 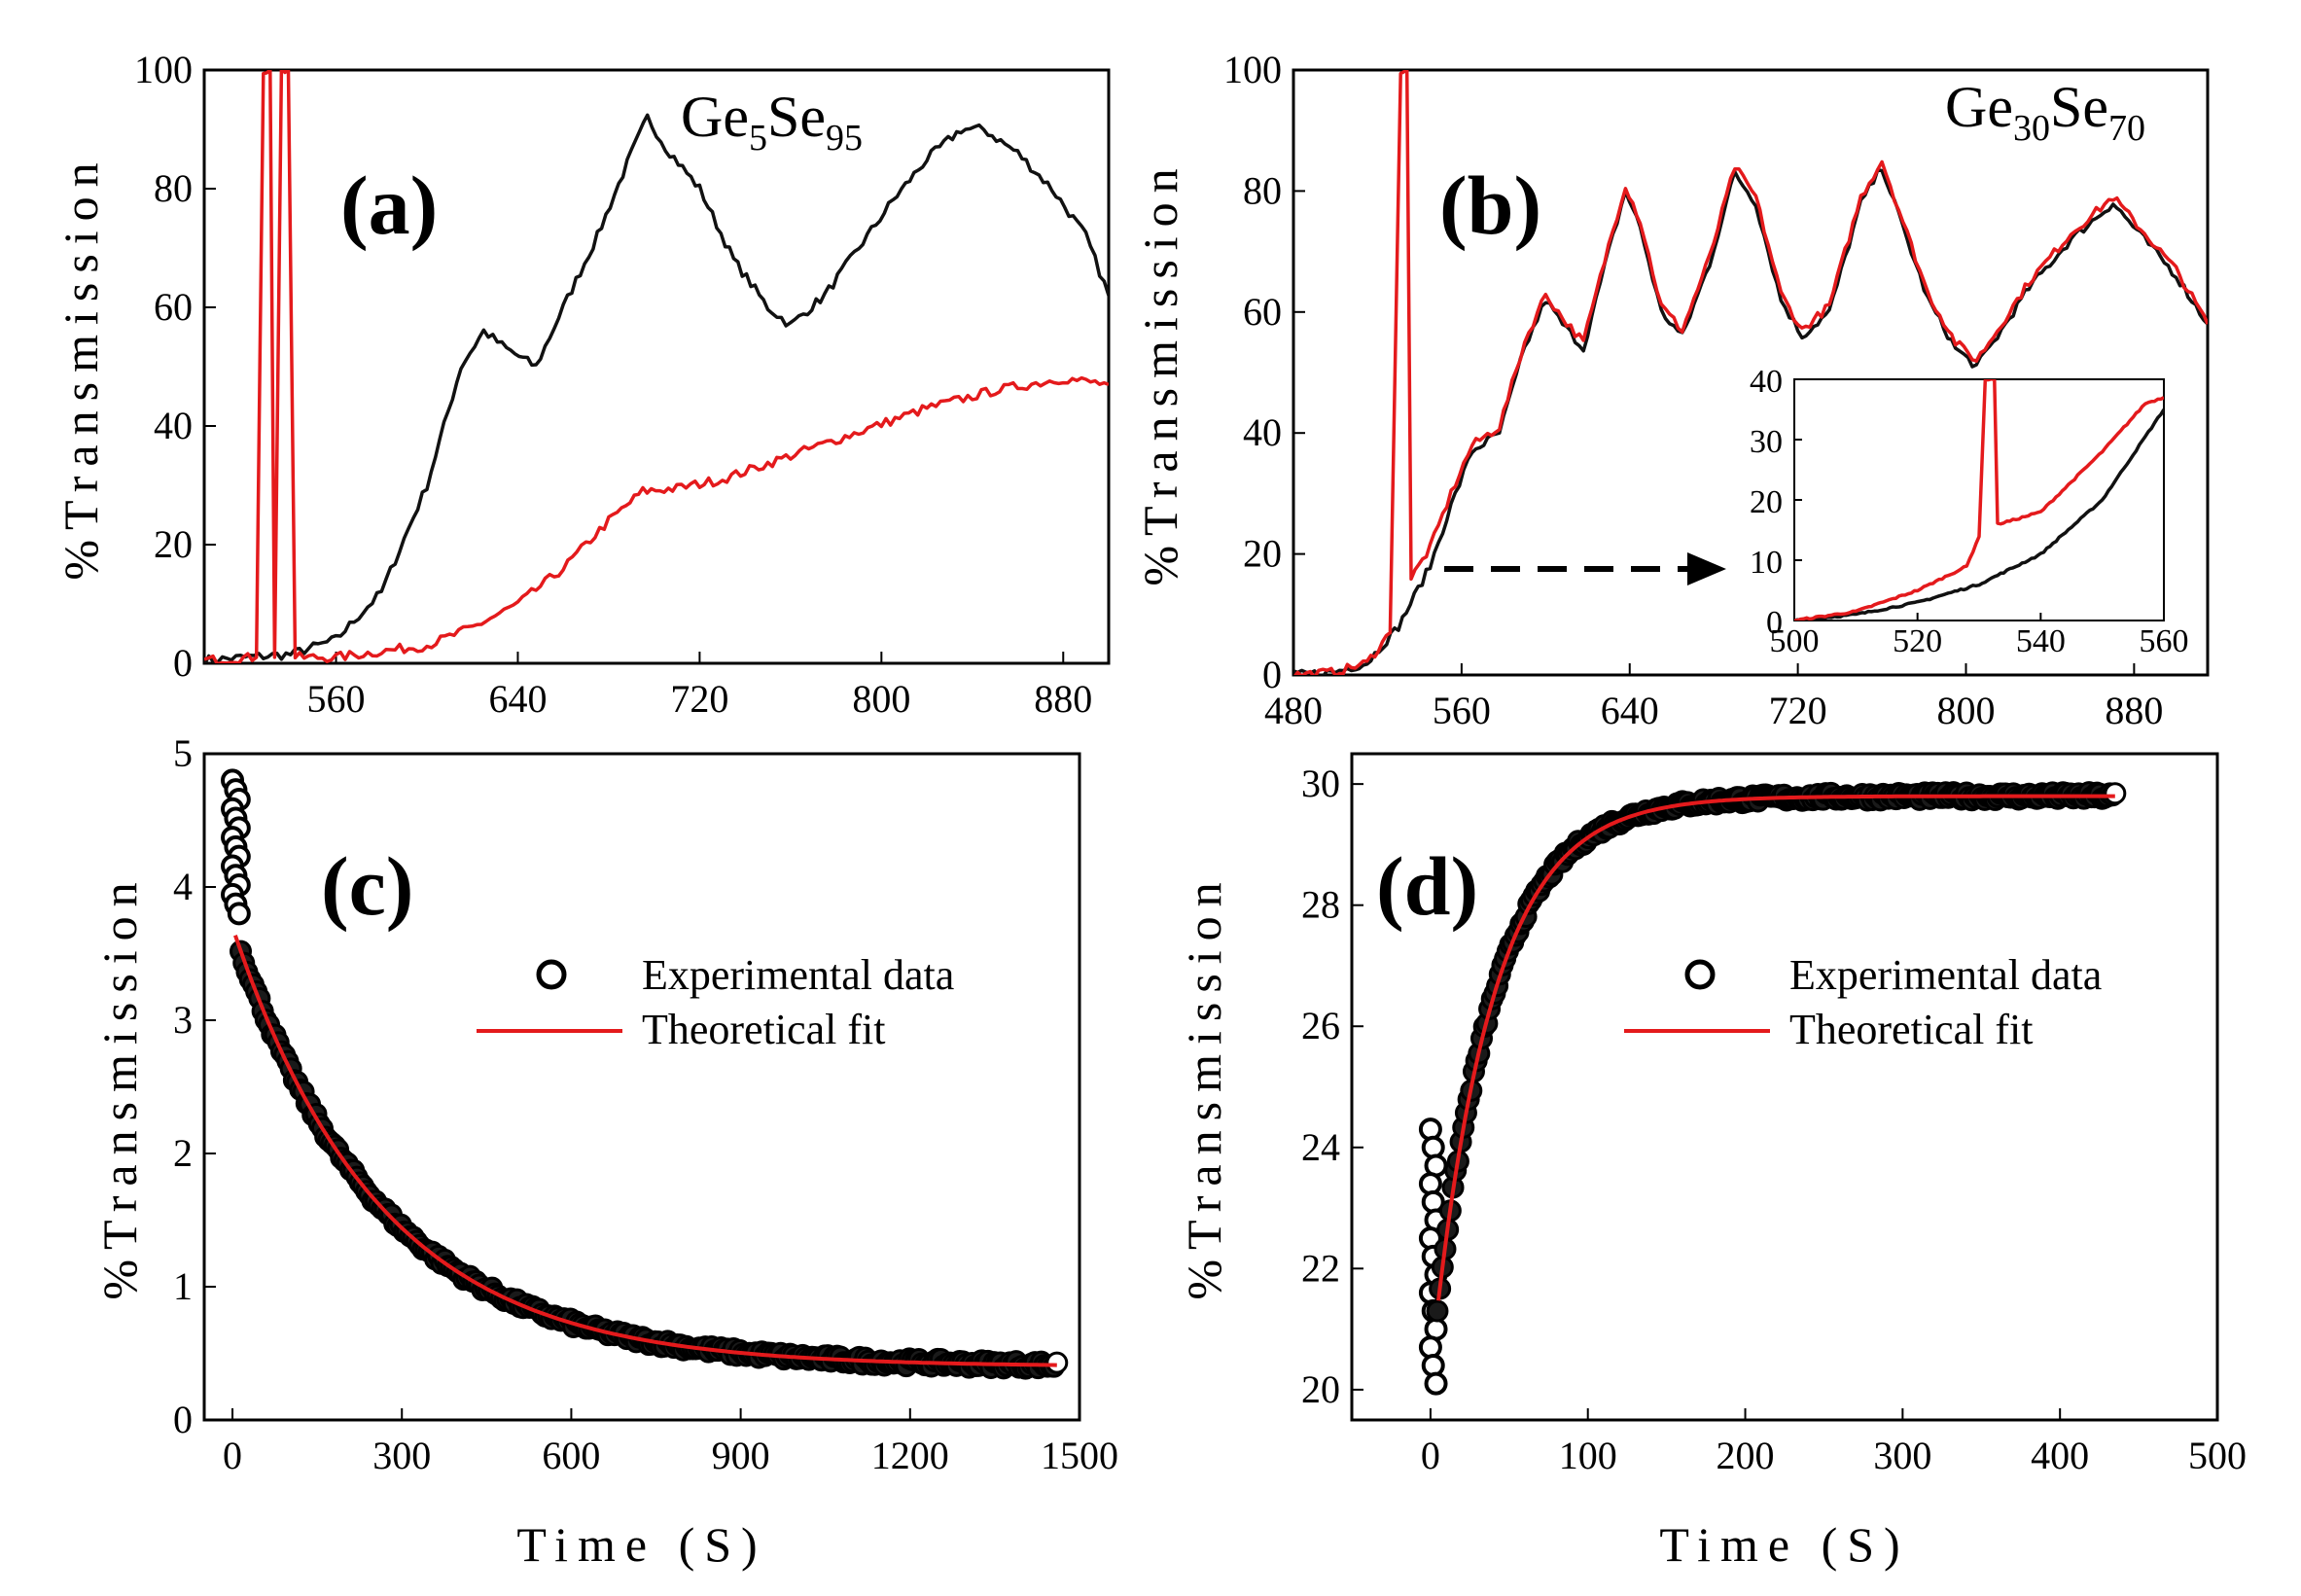 What do you see at coordinates (881, 699) in the screenshot?
I see `panel-a-x-tick-label: 800` at bounding box center [881, 699].